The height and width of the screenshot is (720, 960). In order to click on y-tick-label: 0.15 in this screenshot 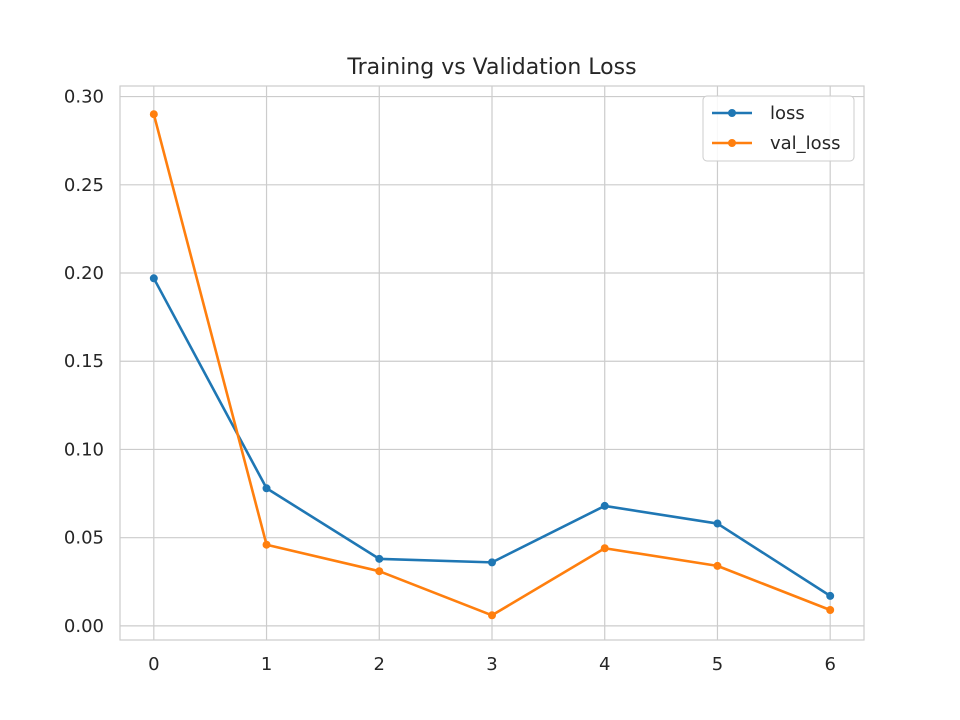, I will do `click(84, 361)`.